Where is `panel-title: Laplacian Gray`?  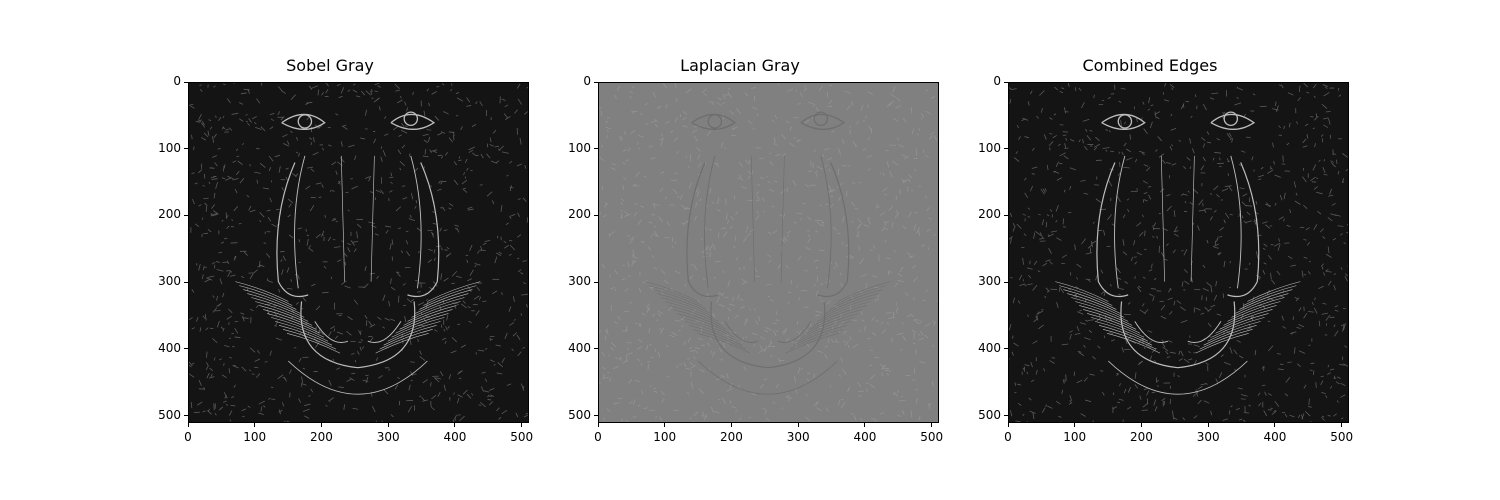 panel-title: Laplacian Gray is located at coordinates (740, 65).